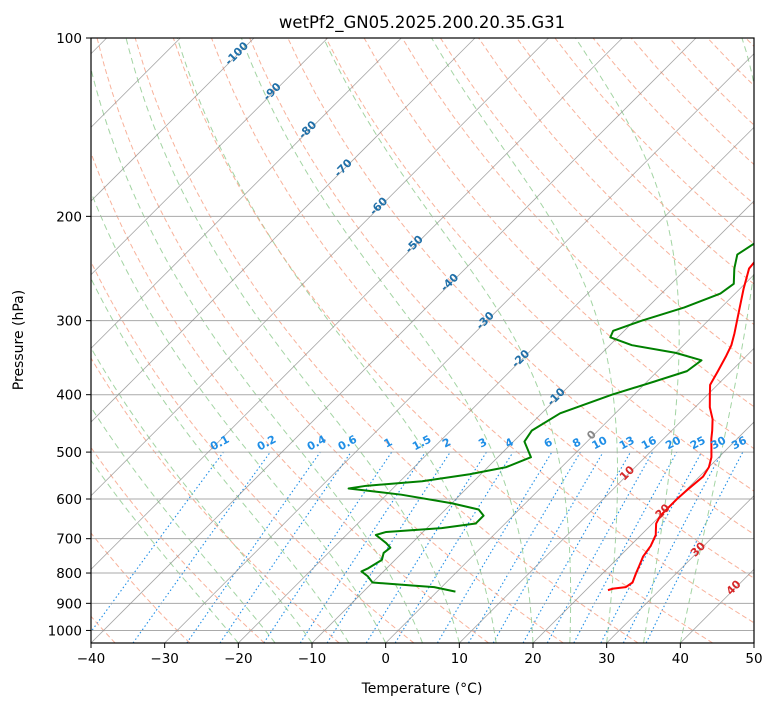  Describe the element at coordinates (69, 39) in the screenshot. I see `y-tick-label: 100` at that location.